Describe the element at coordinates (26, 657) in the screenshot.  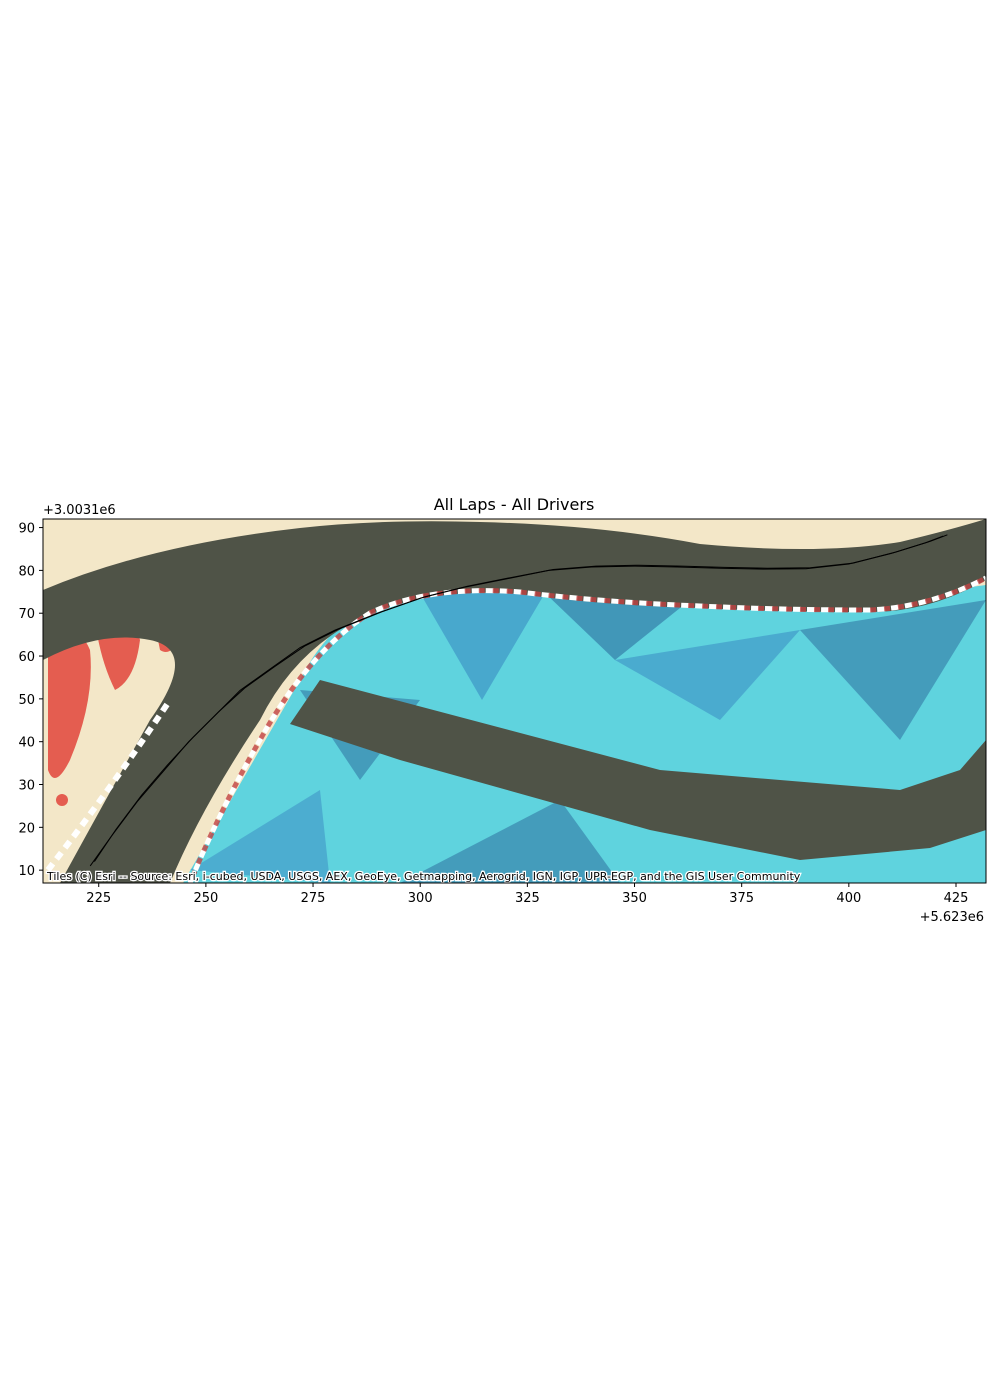
I see `y-tick-label: 60` at that location.